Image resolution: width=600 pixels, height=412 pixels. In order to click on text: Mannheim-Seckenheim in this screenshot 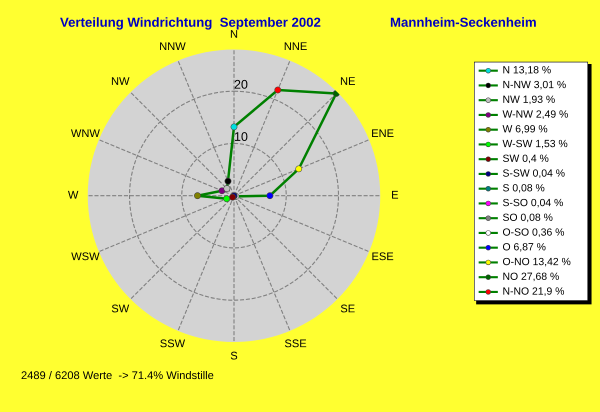, I will do `click(463, 22)`.